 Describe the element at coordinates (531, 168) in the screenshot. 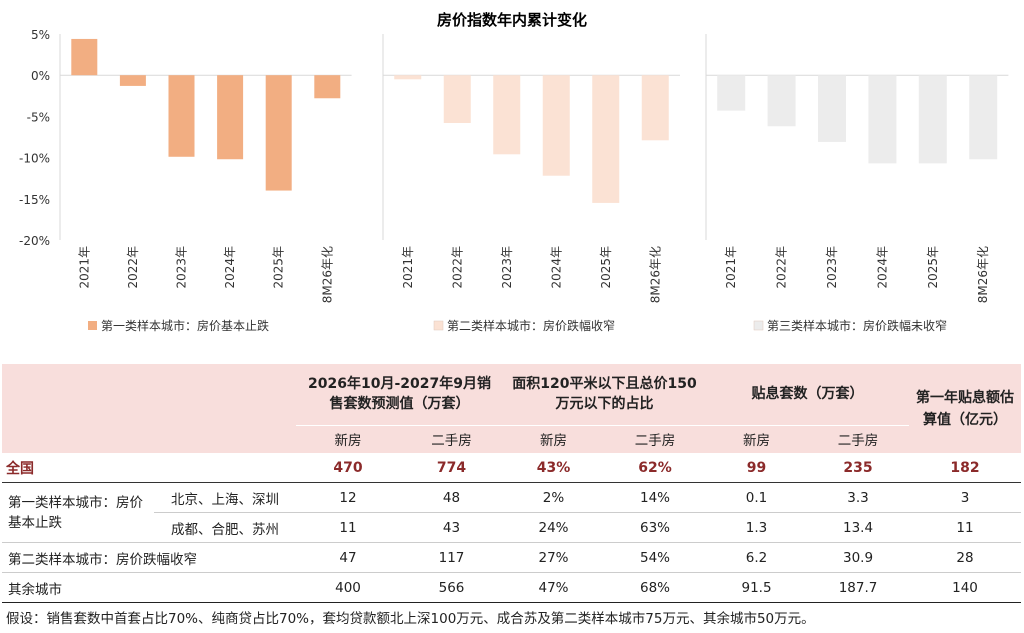

I see `panel-2: 2021年 2022年 2023年 2024年 2025年 8M26年化` at that location.